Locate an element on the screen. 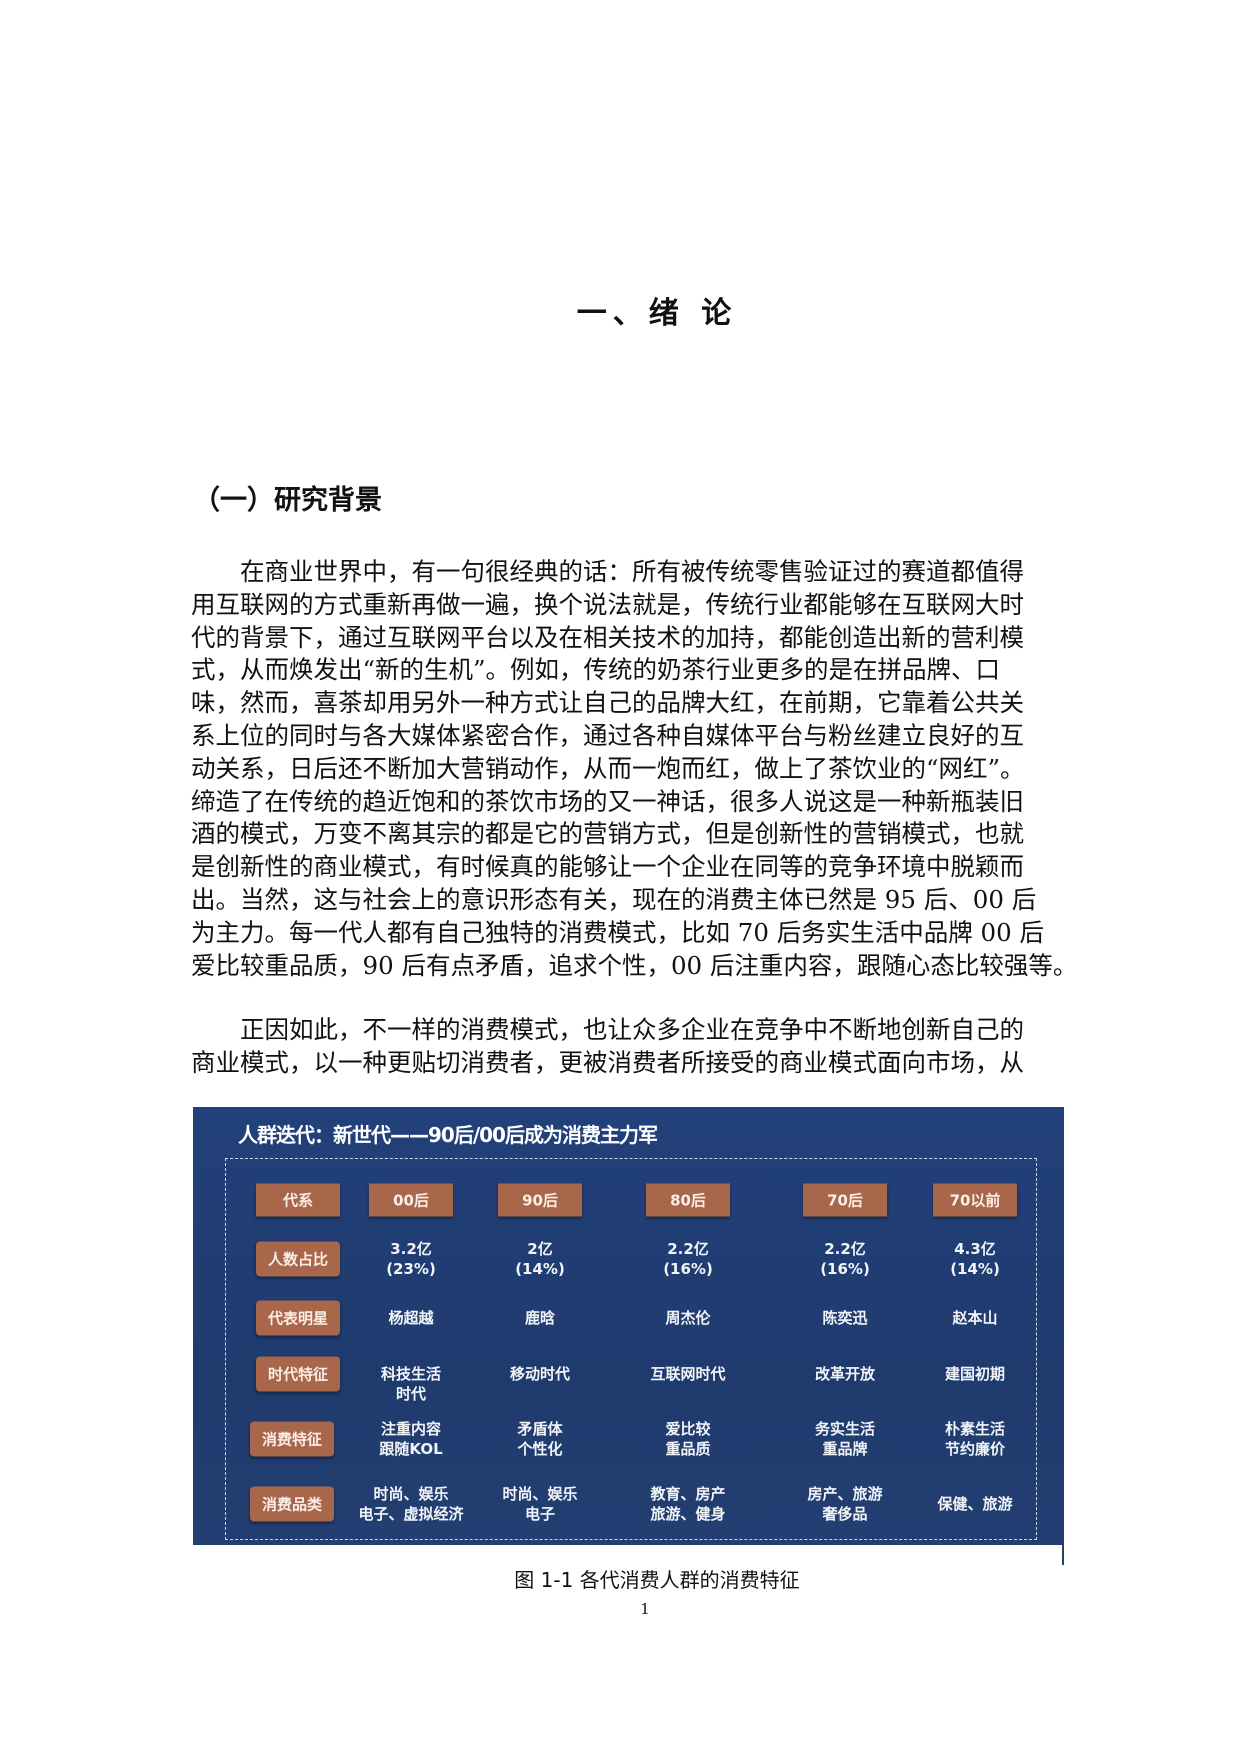 The height and width of the screenshot is (1754, 1240). text-line: 商业模式，以一种更贴切消费者，更被消费者所接受的商业模式面向市场，从 is located at coordinates (607, 1062).